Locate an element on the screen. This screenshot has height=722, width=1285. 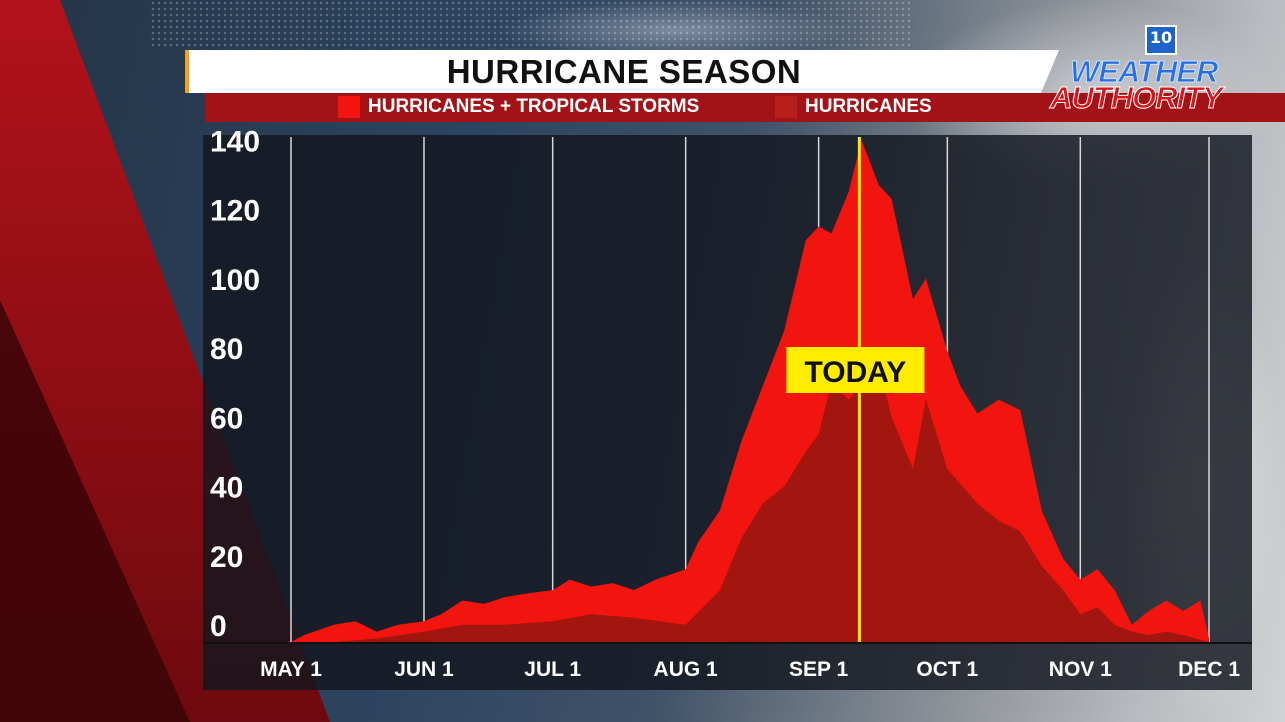
legend-item-hurricanes: HURRICANES is located at coordinates (853, 107).